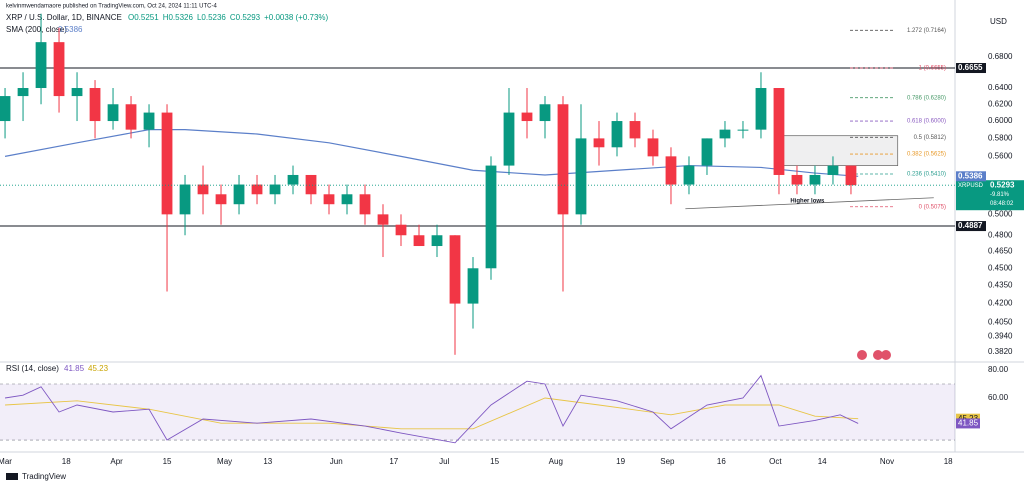 The width and height of the screenshot is (1024, 486). What do you see at coordinates (926, 175) in the screenshot?
I see `fib-label: 0.236 (0.5410)` at bounding box center [926, 175].